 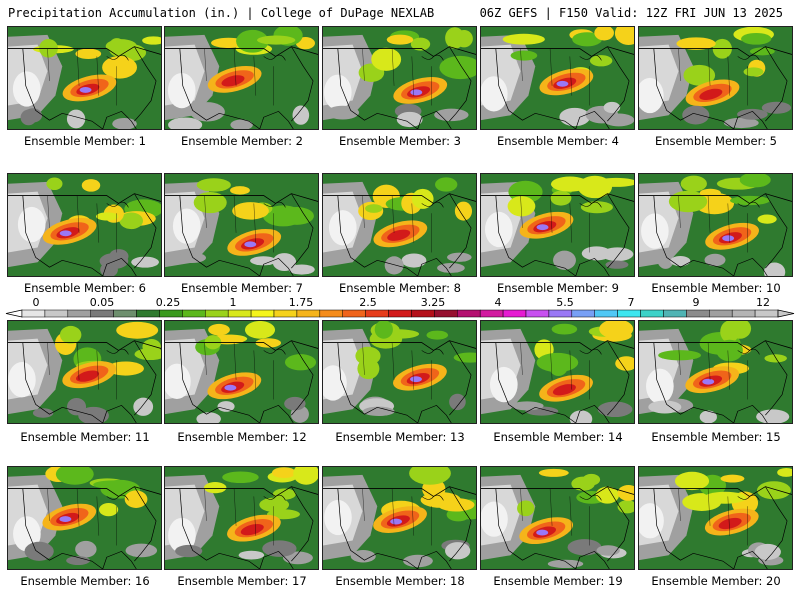 I want to click on ensemble-member-label: Ensemble Member: 12, so click(x=242, y=437).